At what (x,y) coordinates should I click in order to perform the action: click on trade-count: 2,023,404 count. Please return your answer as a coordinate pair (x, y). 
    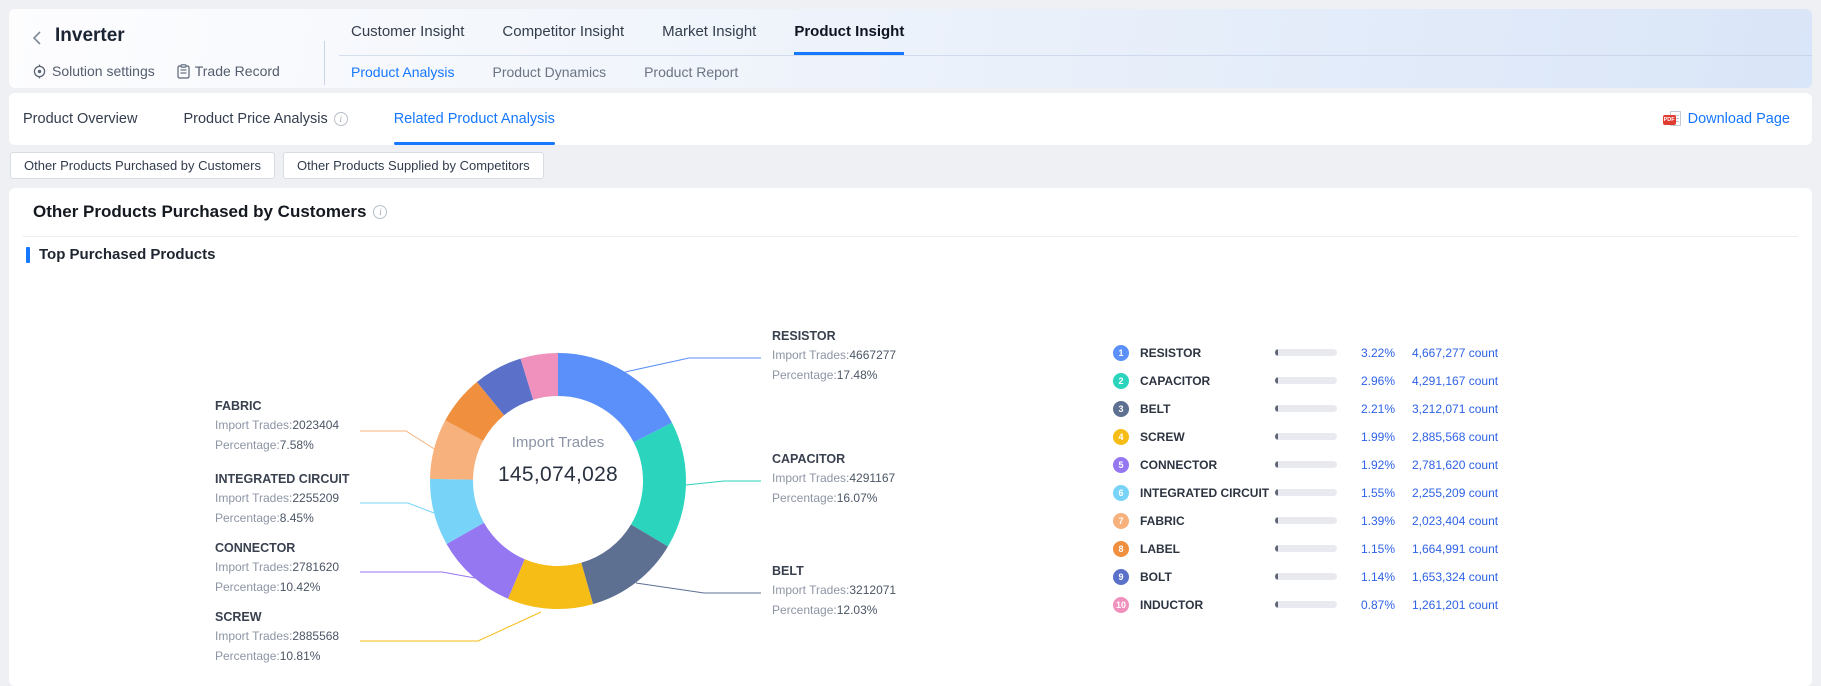
    Looking at the image, I should click on (1455, 521).